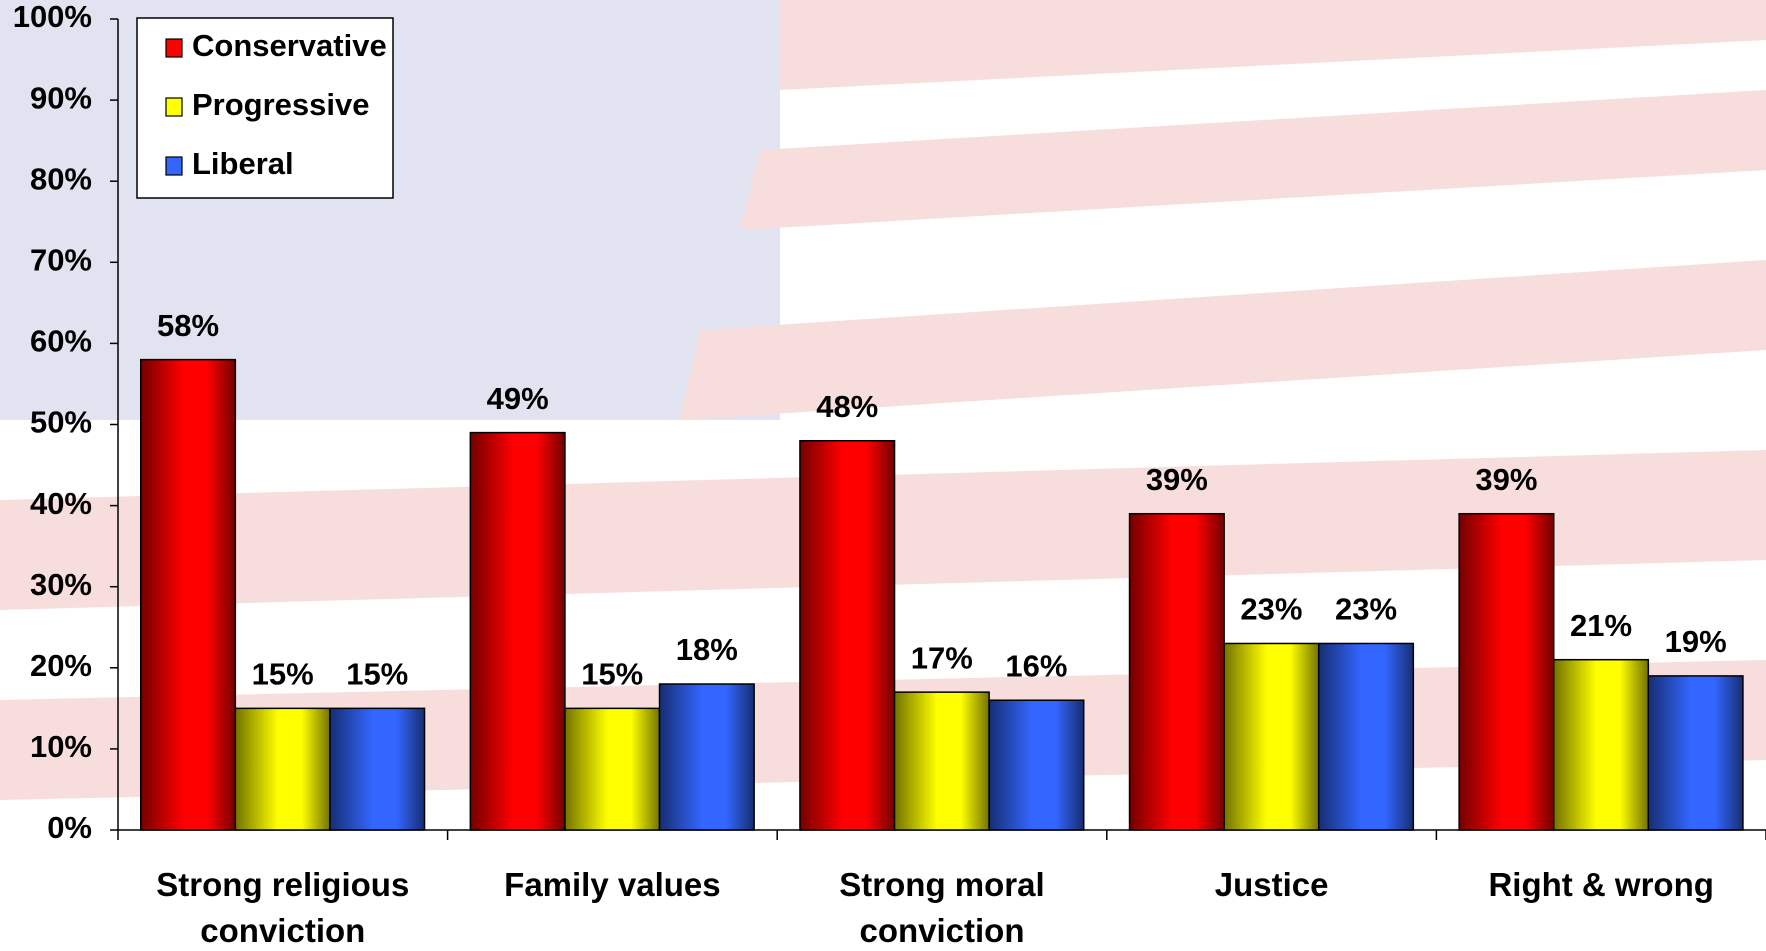  What do you see at coordinates (942, 907) in the screenshot?
I see `x-tick-label: Strong moral conviction` at bounding box center [942, 907].